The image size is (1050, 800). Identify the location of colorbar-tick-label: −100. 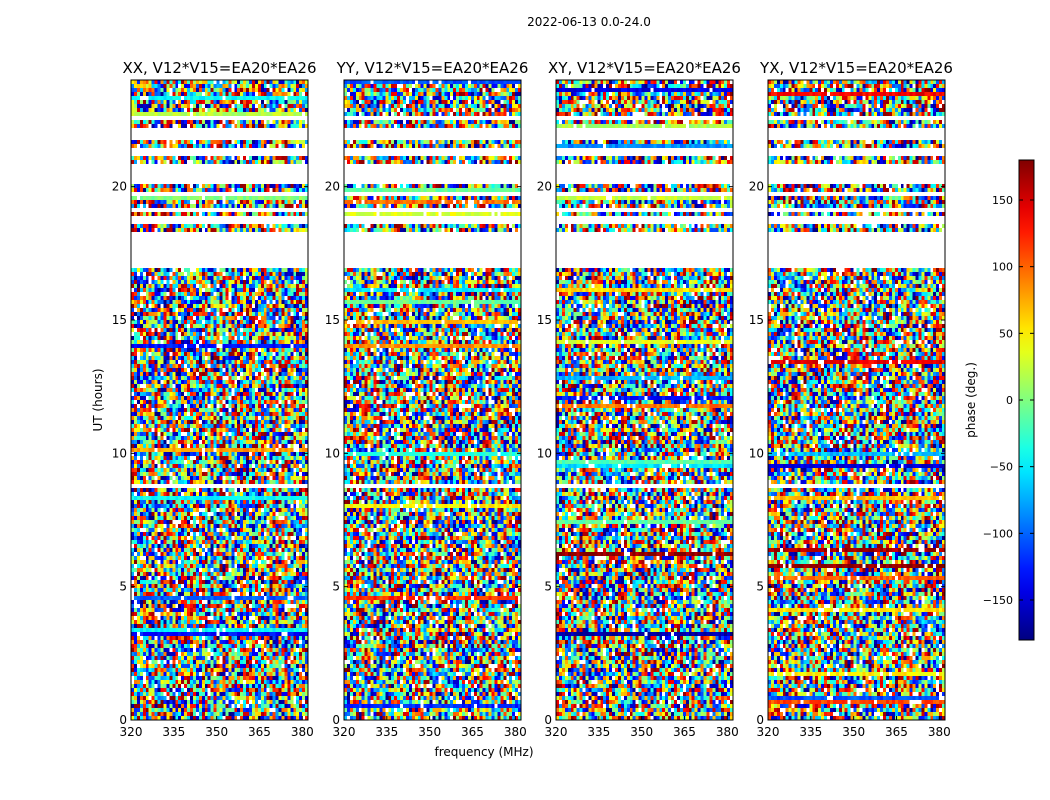
(998, 533).